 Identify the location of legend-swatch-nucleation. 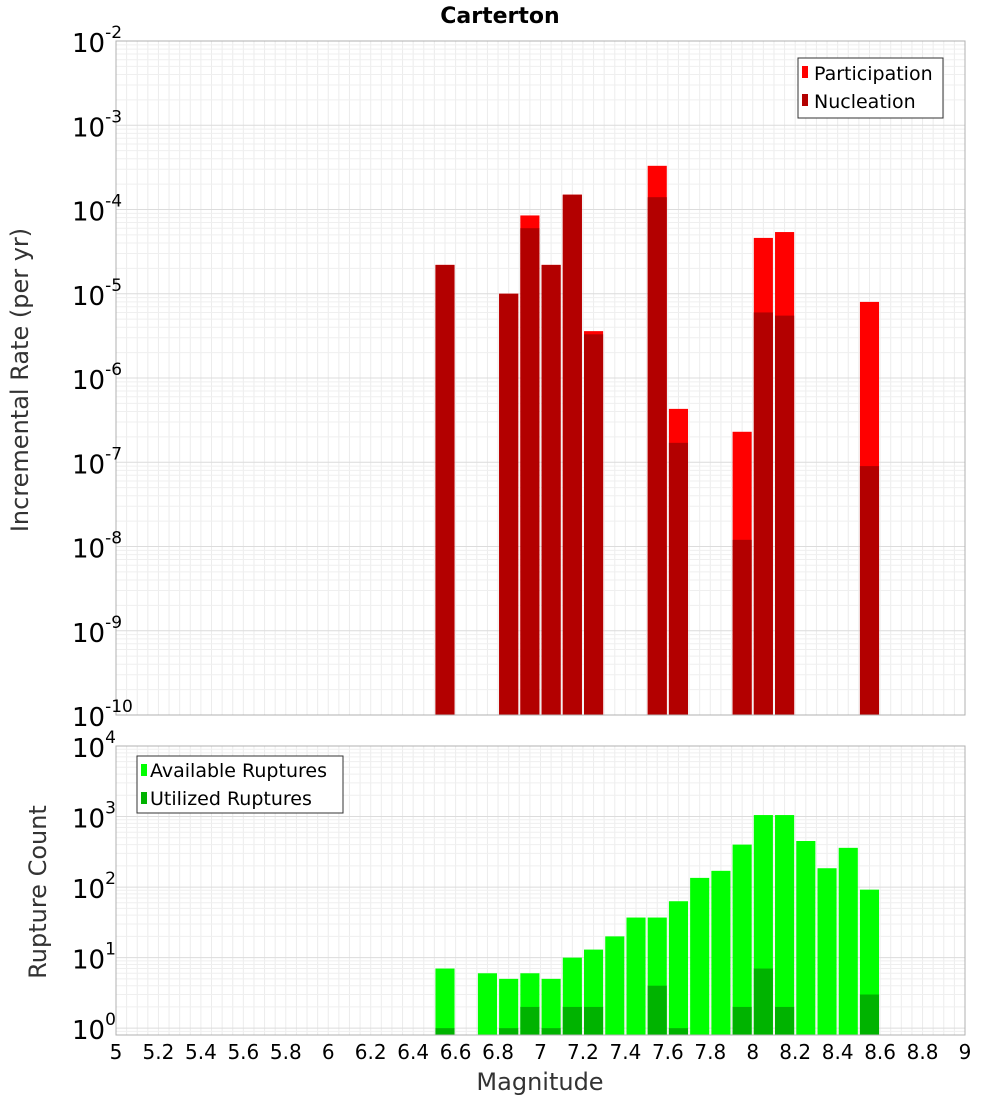
(805, 100).